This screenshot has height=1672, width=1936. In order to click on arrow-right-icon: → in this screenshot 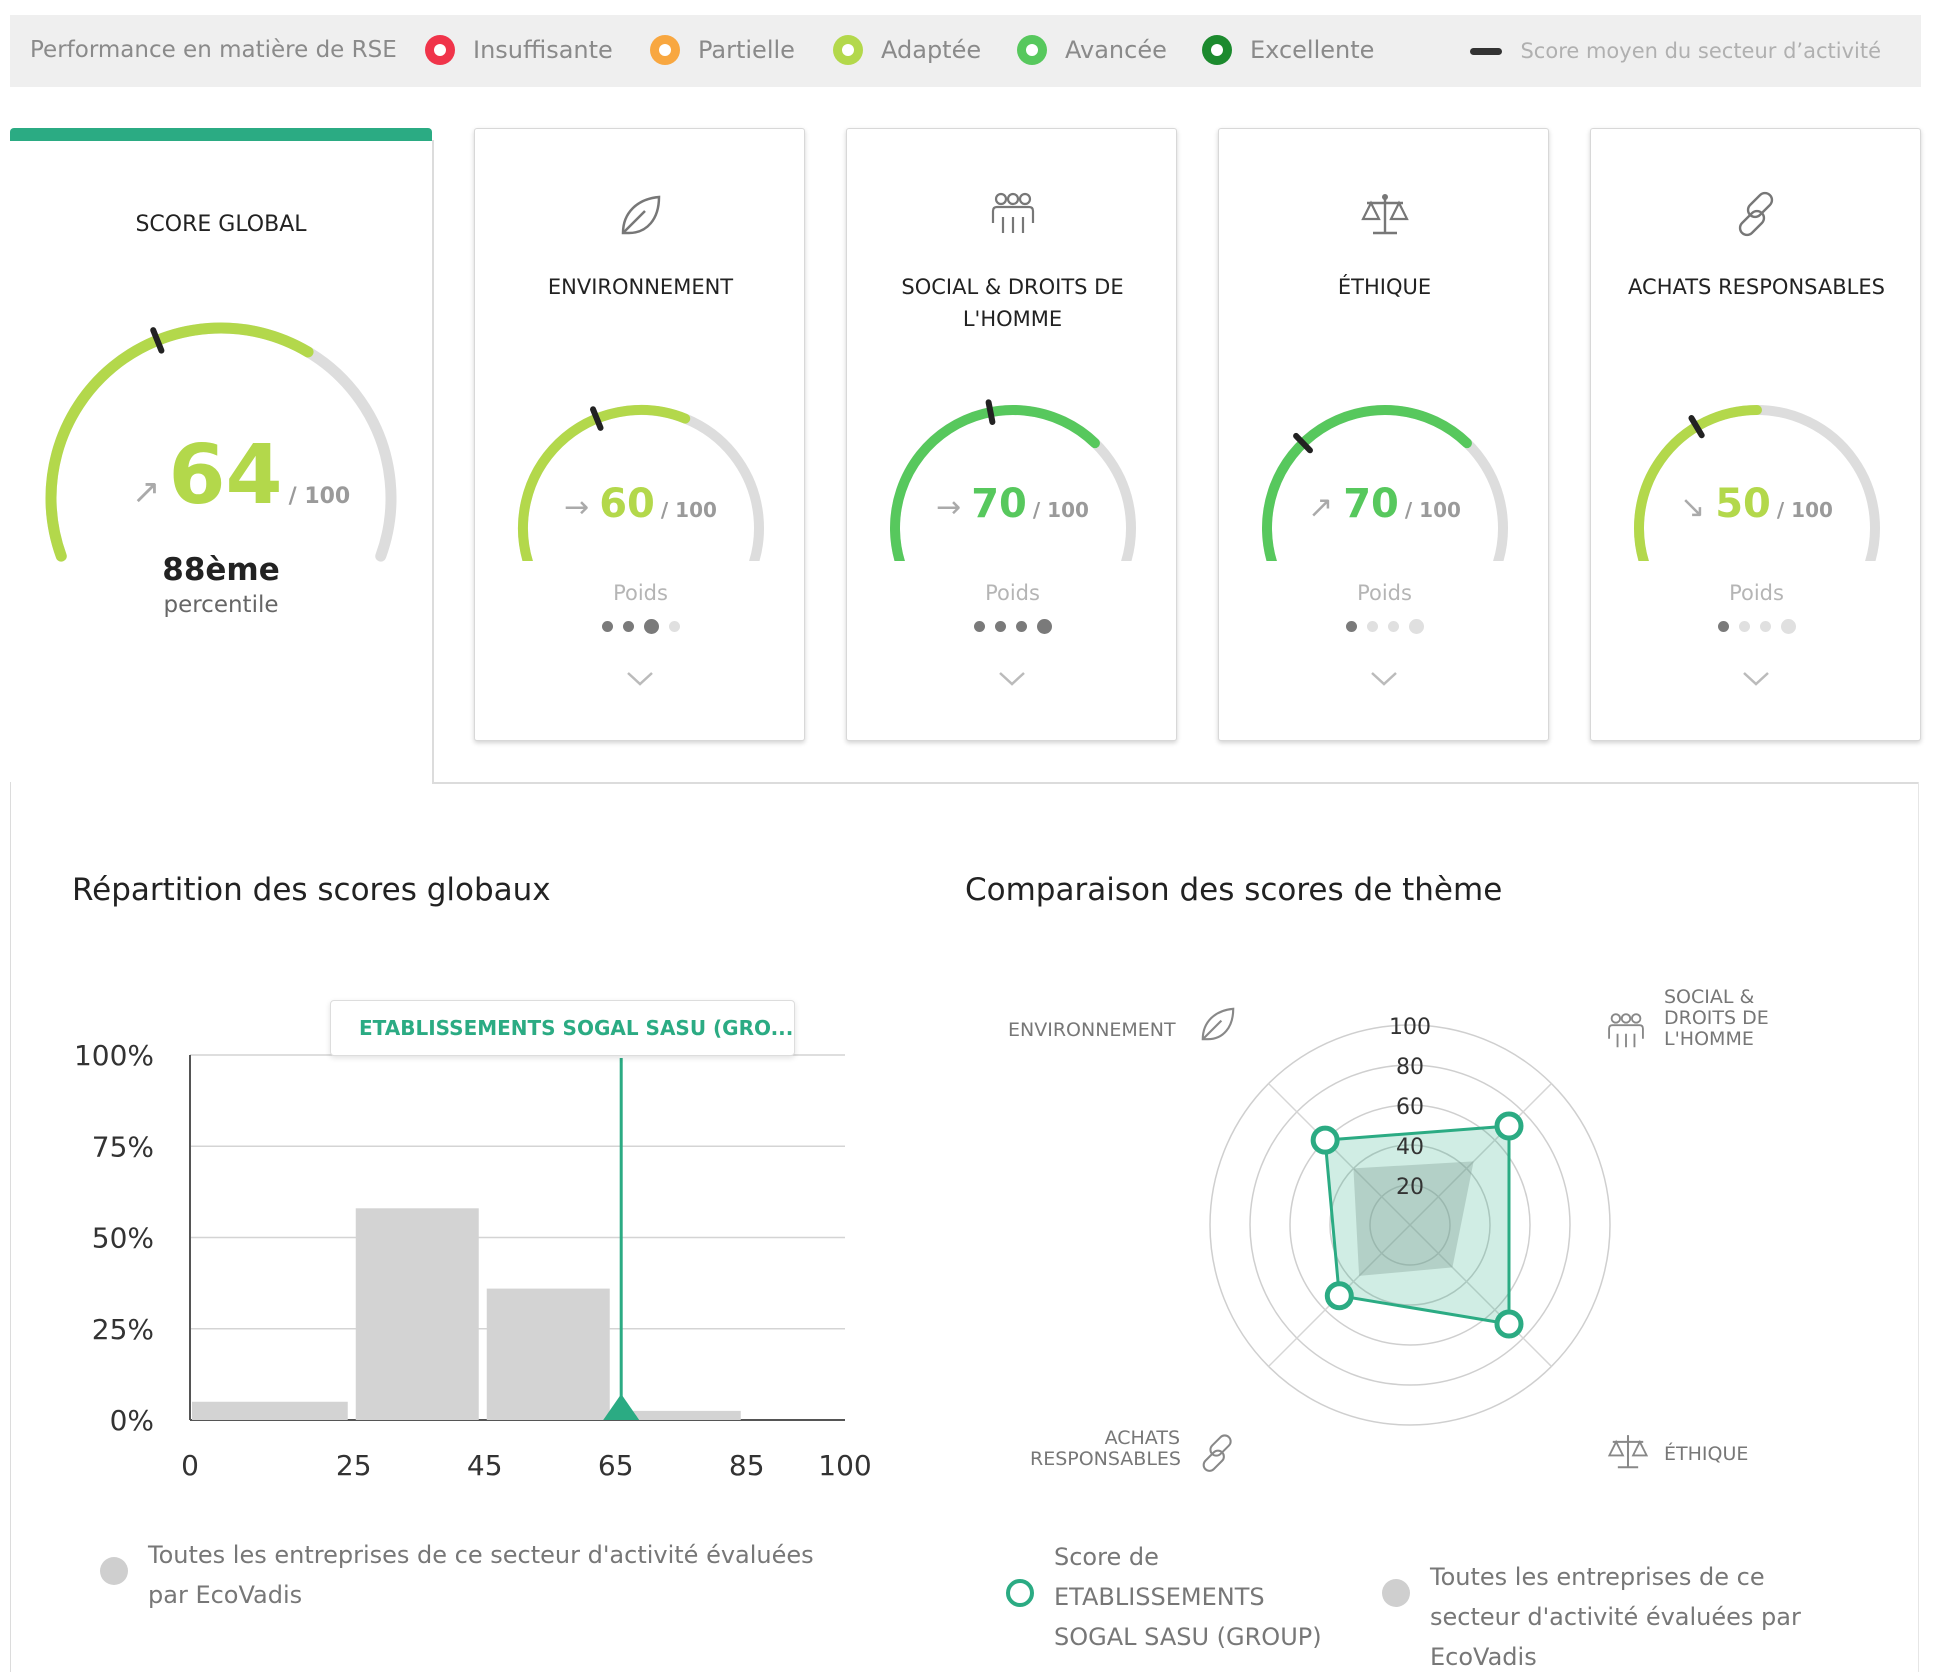, I will do `click(577, 507)`.